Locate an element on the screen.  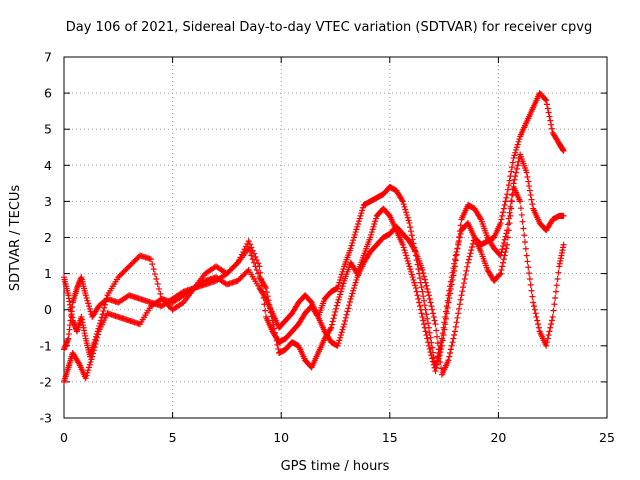
y-tick-label: 3 is located at coordinates (48, 201).